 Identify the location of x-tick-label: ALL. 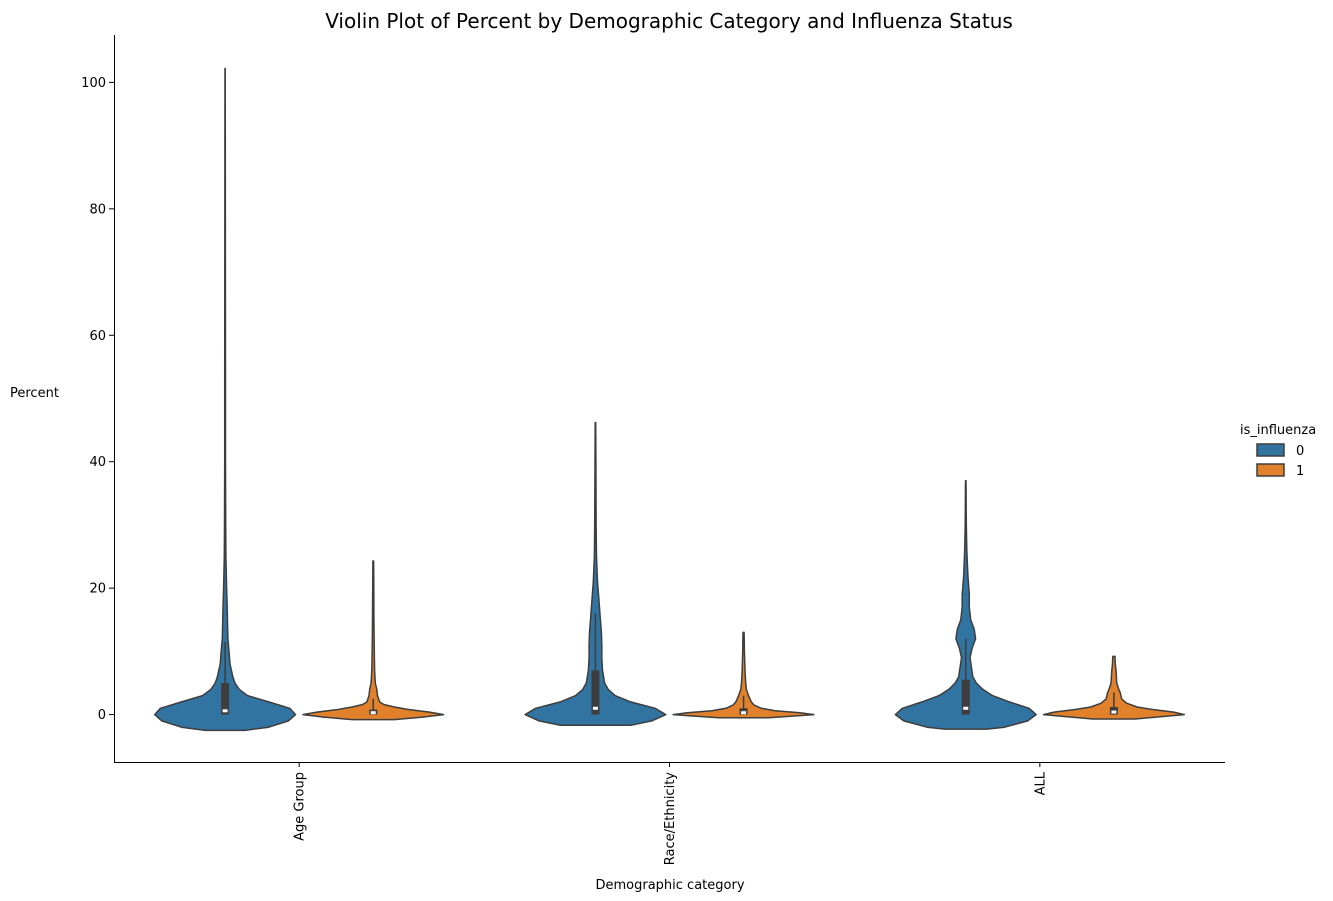
(1040, 783).